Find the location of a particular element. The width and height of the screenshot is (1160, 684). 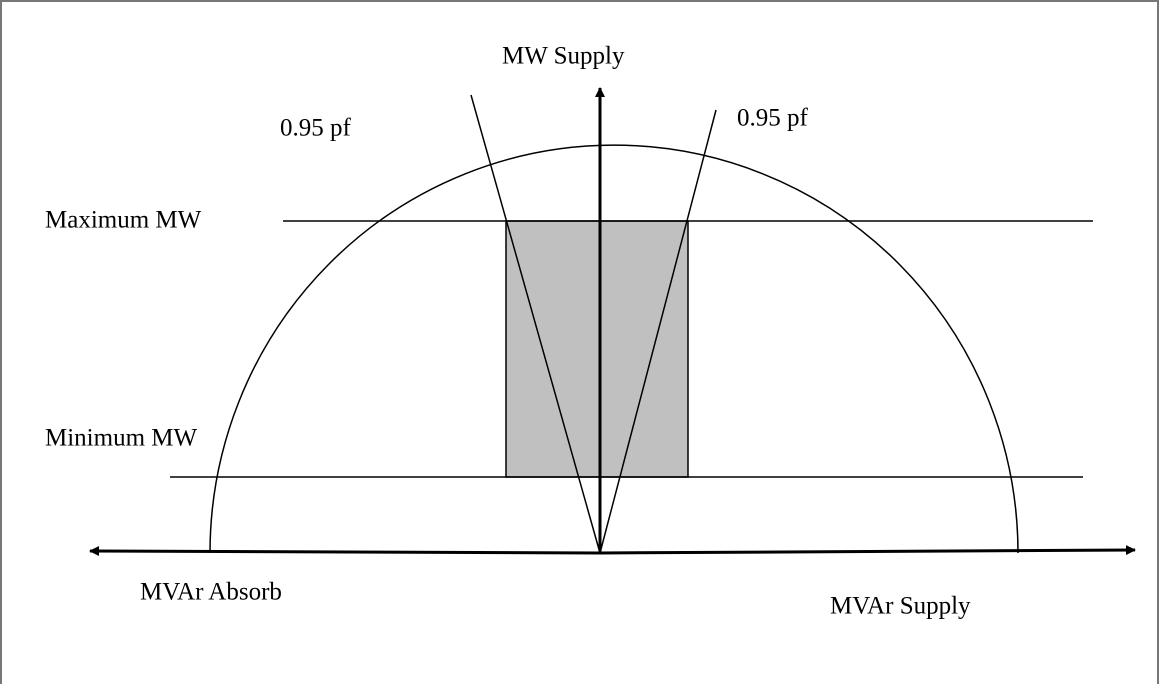

max-mw-label: Maximum MW is located at coordinates (123, 220).